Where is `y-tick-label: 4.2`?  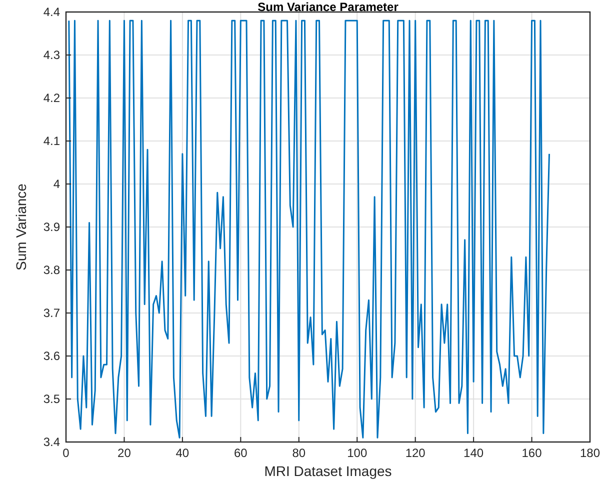 y-tick-label: 4.2 is located at coordinates (51, 98).